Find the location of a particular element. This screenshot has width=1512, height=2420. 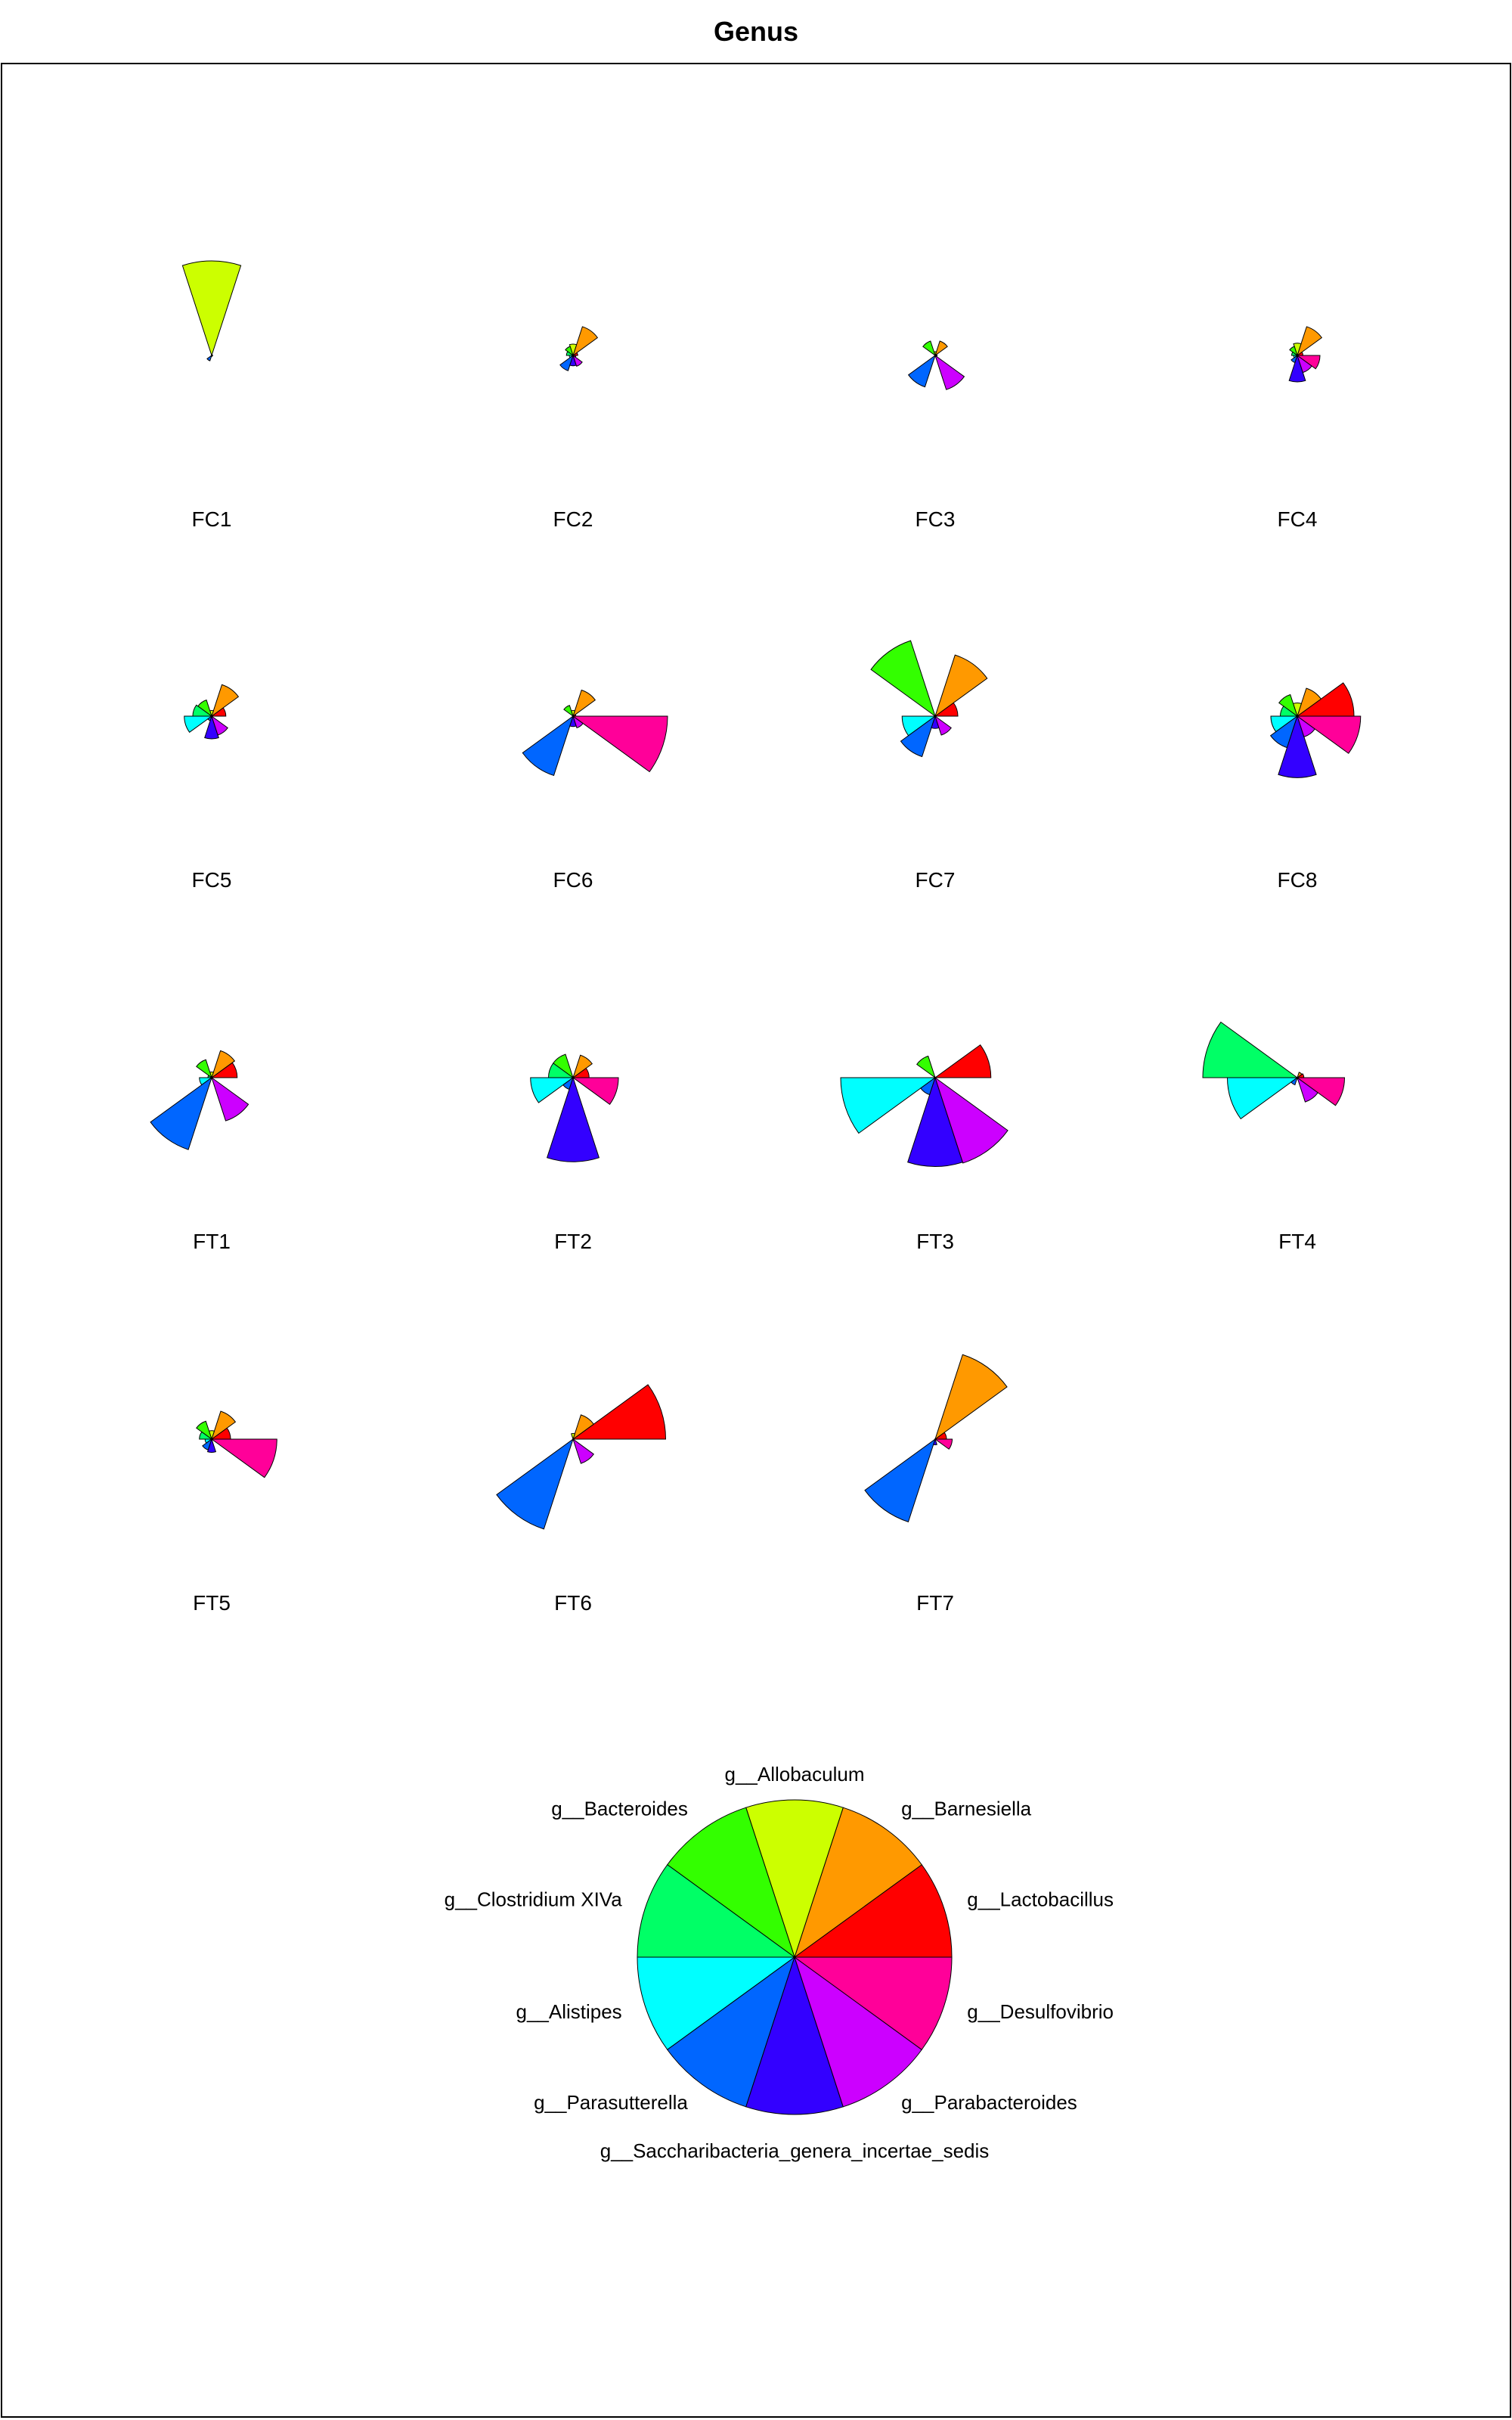

segment-fc3-g-bacteroides is located at coordinates (929, 348).